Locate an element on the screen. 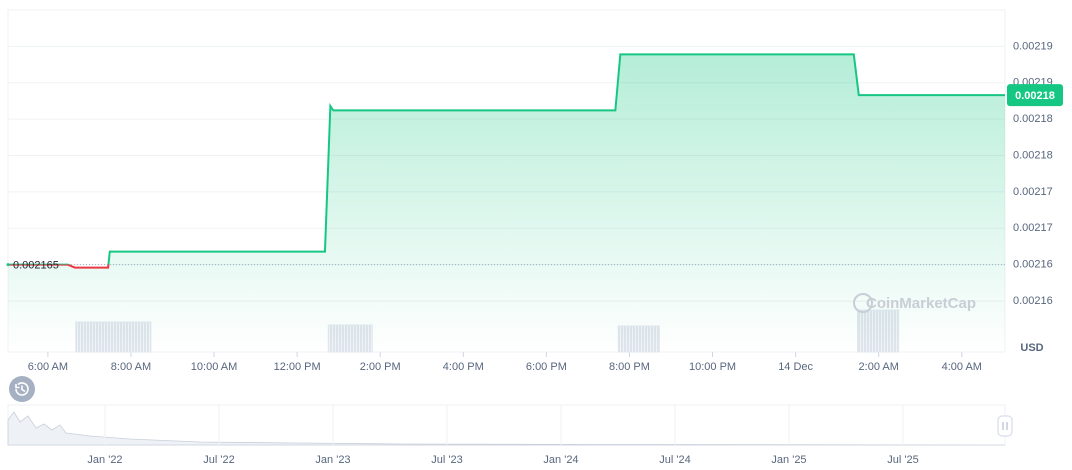  x-tick-label: 10:00 PM is located at coordinates (712, 367).